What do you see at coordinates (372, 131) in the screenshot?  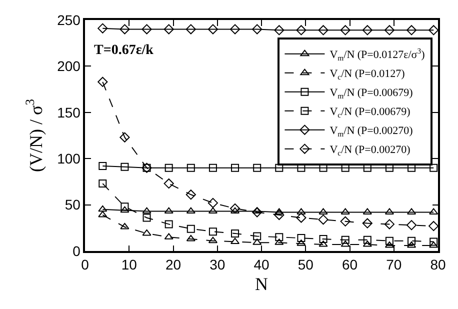 I see `legend-label: V$_{m}$/N (P=0.00270)` at bounding box center [372, 131].